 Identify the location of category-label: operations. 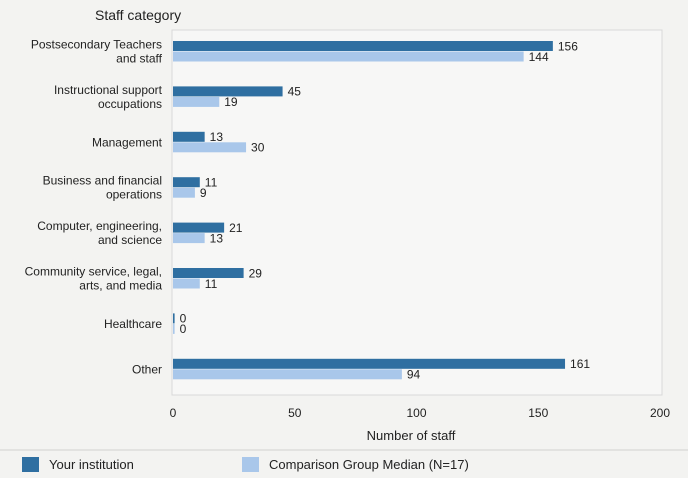
(134, 195).